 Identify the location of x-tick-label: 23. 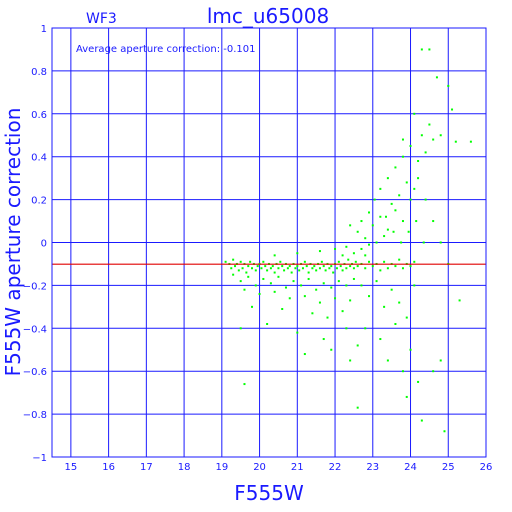
(372, 467).